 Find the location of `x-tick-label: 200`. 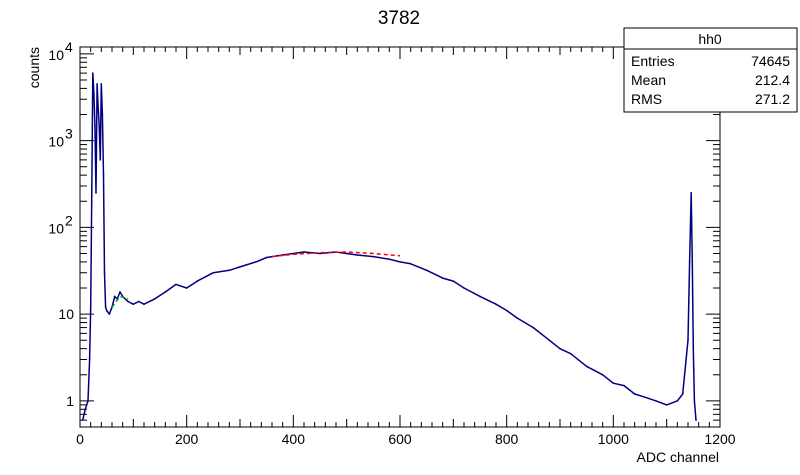

x-tick-label: 200 is located at coordinates (187, 439).